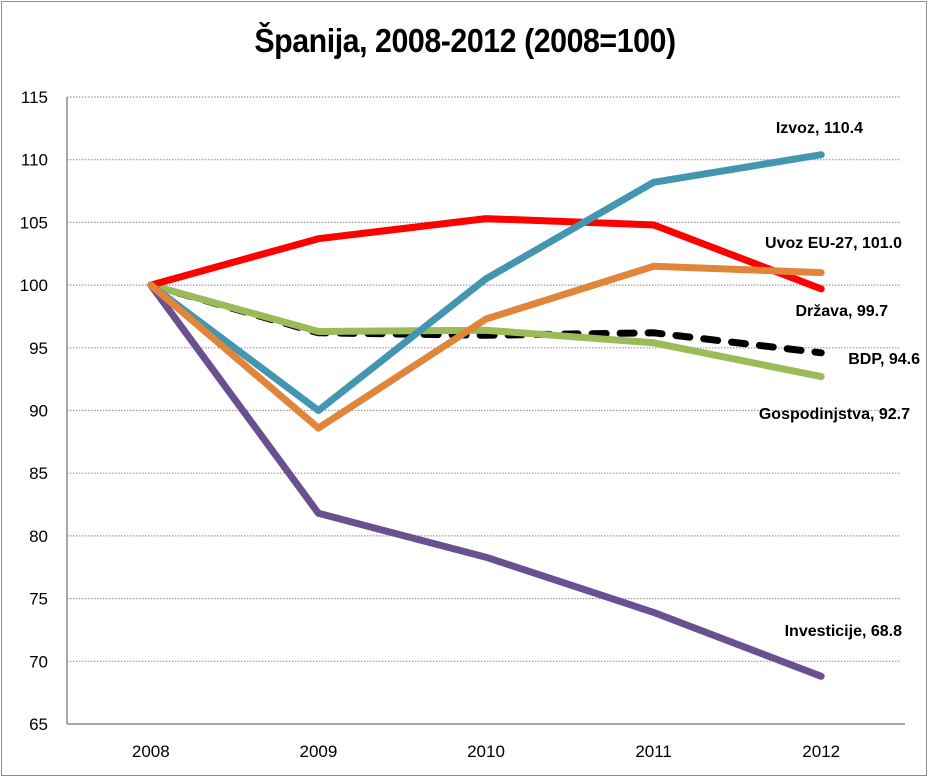  Describe the element at coordinates (821, 751) in the screenshot. I see `x-tick-label: 2012` at that location.